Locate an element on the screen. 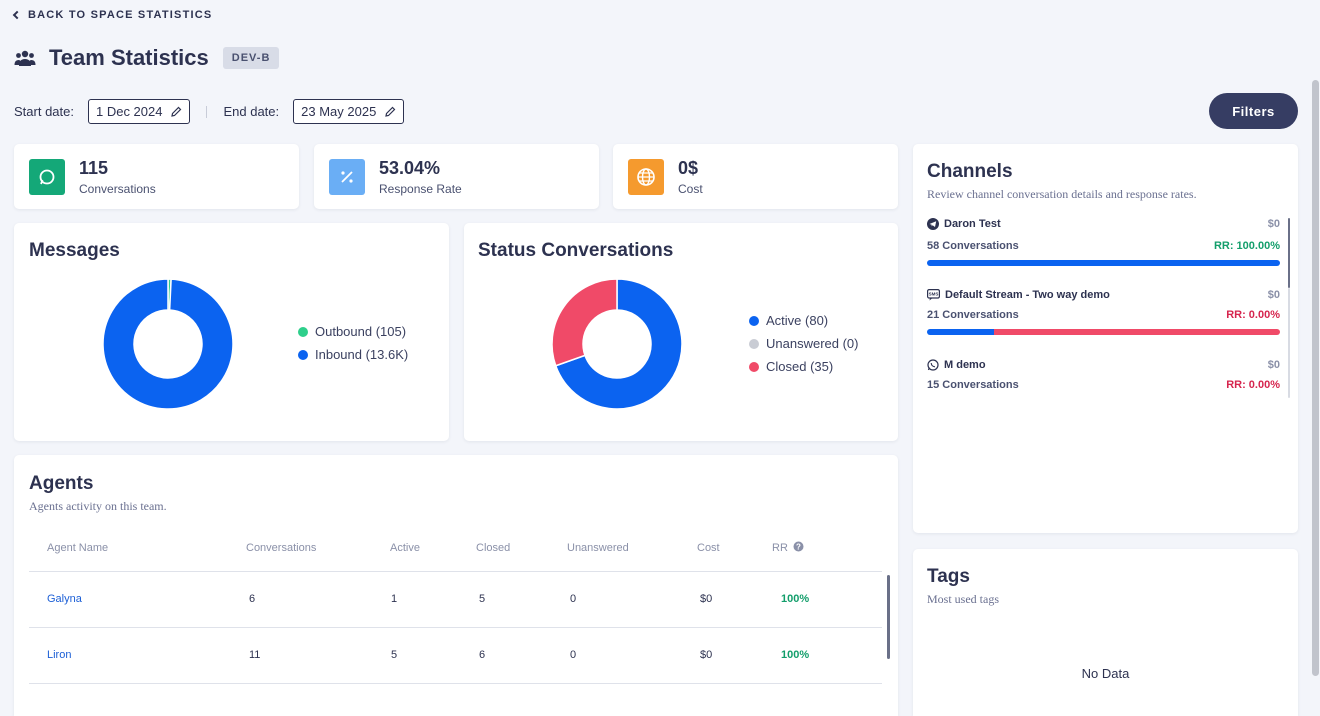  back-link: BACK TO SPACE STATISTICS is located at coordinates (112, 15).